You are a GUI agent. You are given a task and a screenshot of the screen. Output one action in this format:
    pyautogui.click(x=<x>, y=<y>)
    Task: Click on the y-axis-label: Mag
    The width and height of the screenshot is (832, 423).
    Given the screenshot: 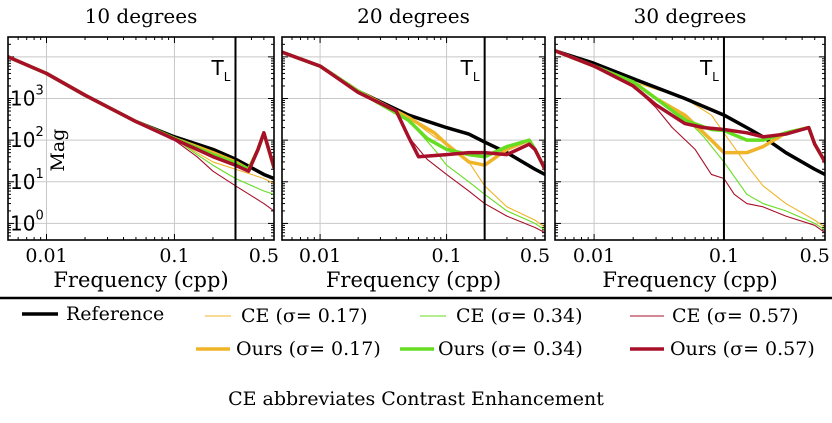 What is the action you would take?
    pyautogui.click(x=58, y=150)
    